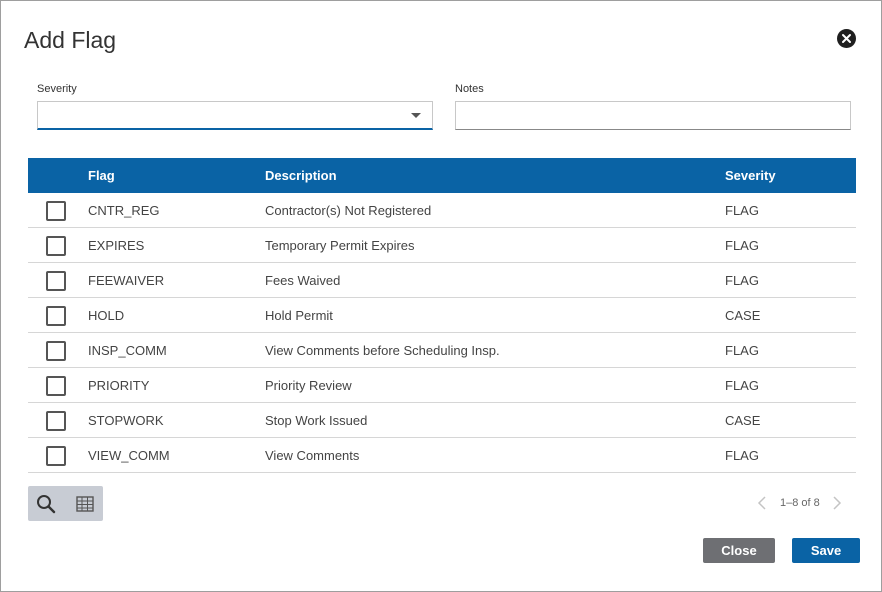 The image size is (882, 592). Describe the element at coordinates (235, 115) in the screenshot. I see `severity-select` at that location.